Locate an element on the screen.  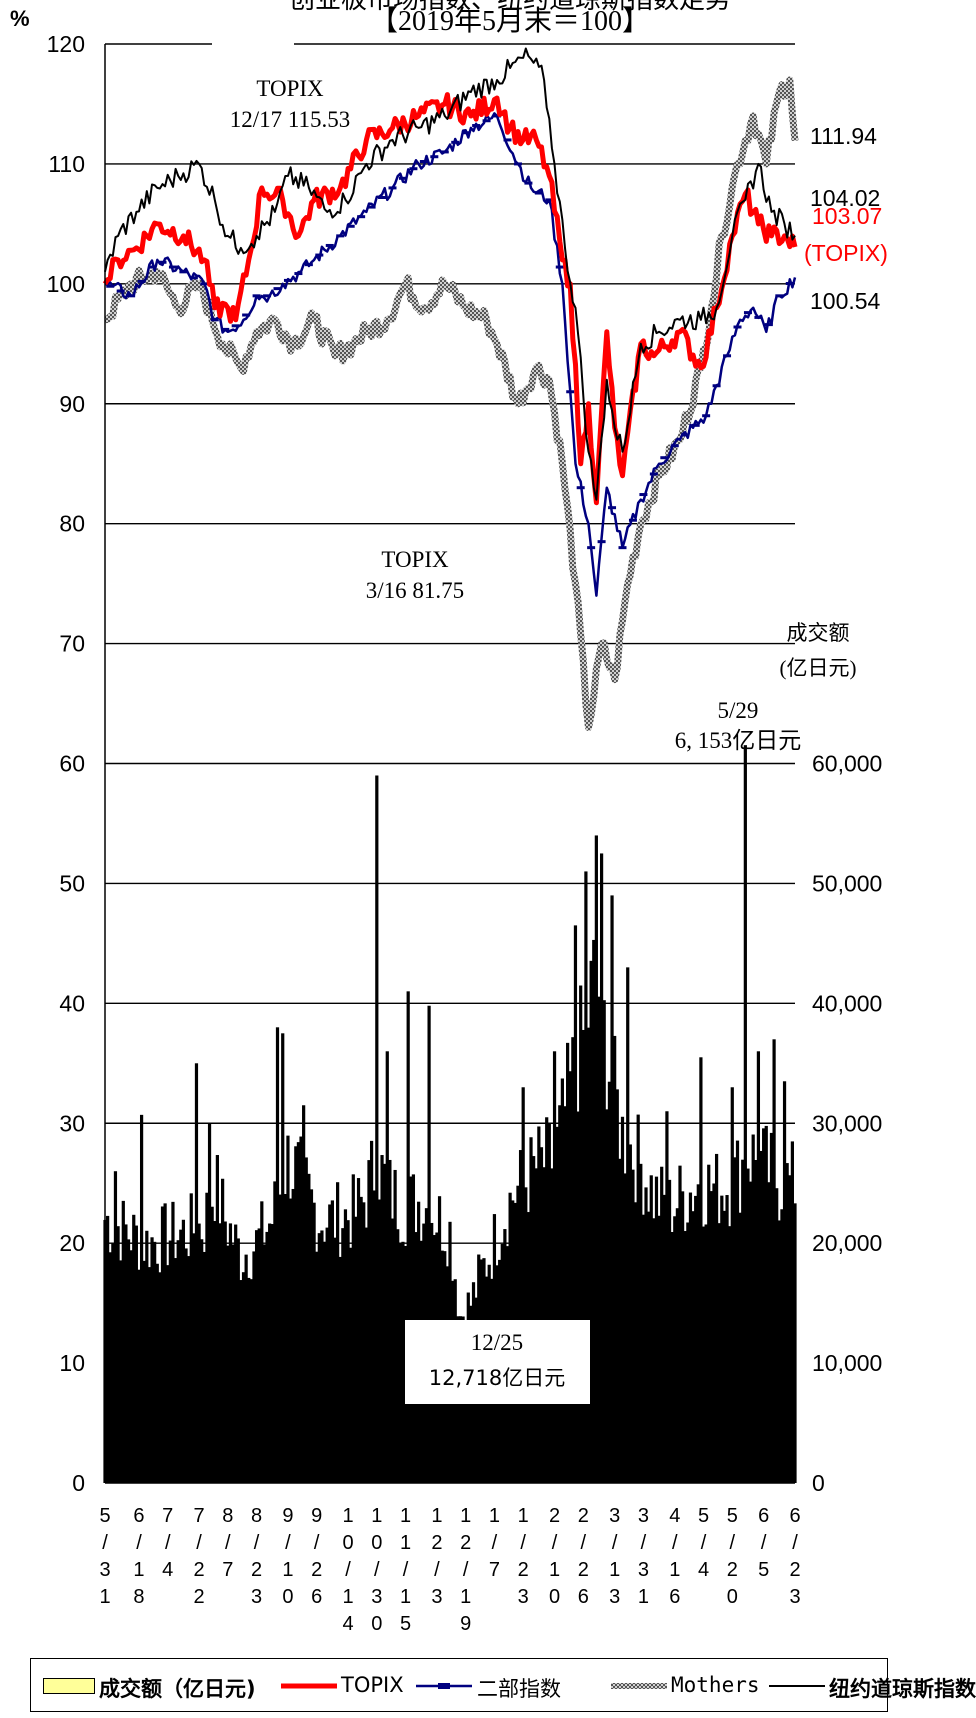
x-tick-label: 2 / 1 0 is located at coordinates (554, 1556).